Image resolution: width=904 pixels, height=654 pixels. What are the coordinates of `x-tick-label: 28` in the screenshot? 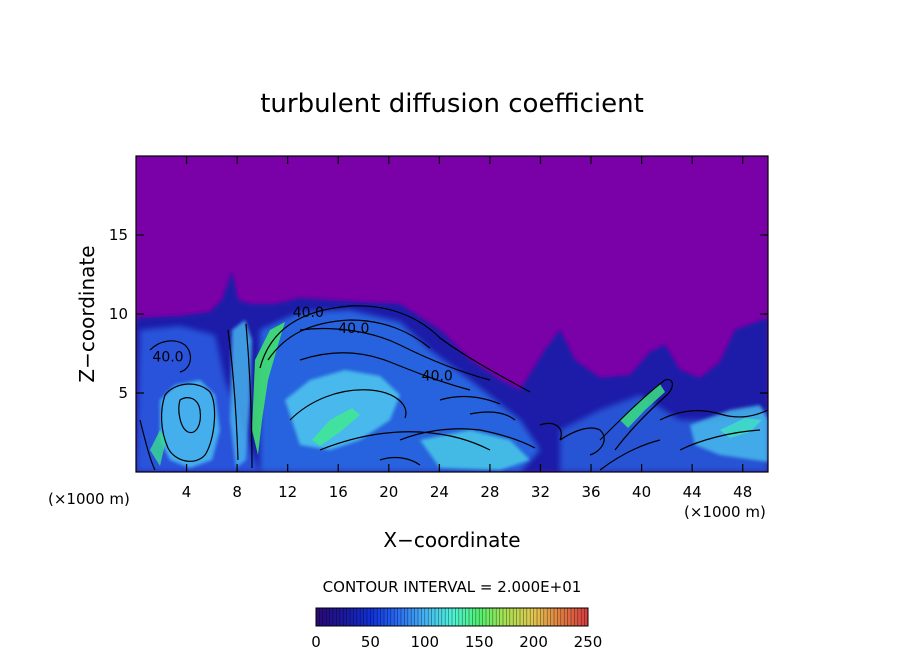 It's located at (489, 492).